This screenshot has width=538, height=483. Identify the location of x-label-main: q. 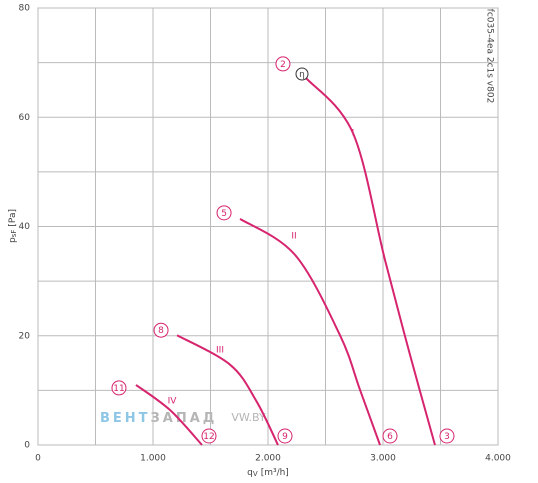
(250, 473).